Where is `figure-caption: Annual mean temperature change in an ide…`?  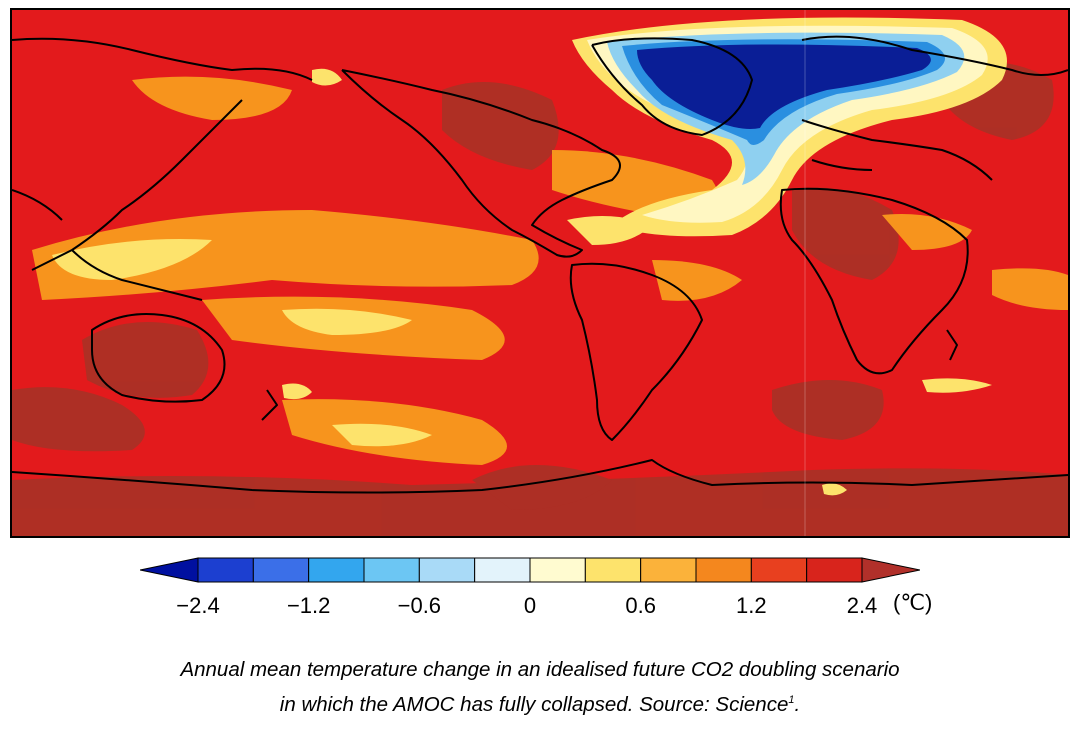 figure-caption: Annual mean temperature change in an ide… is located at coordinates (540, 687).